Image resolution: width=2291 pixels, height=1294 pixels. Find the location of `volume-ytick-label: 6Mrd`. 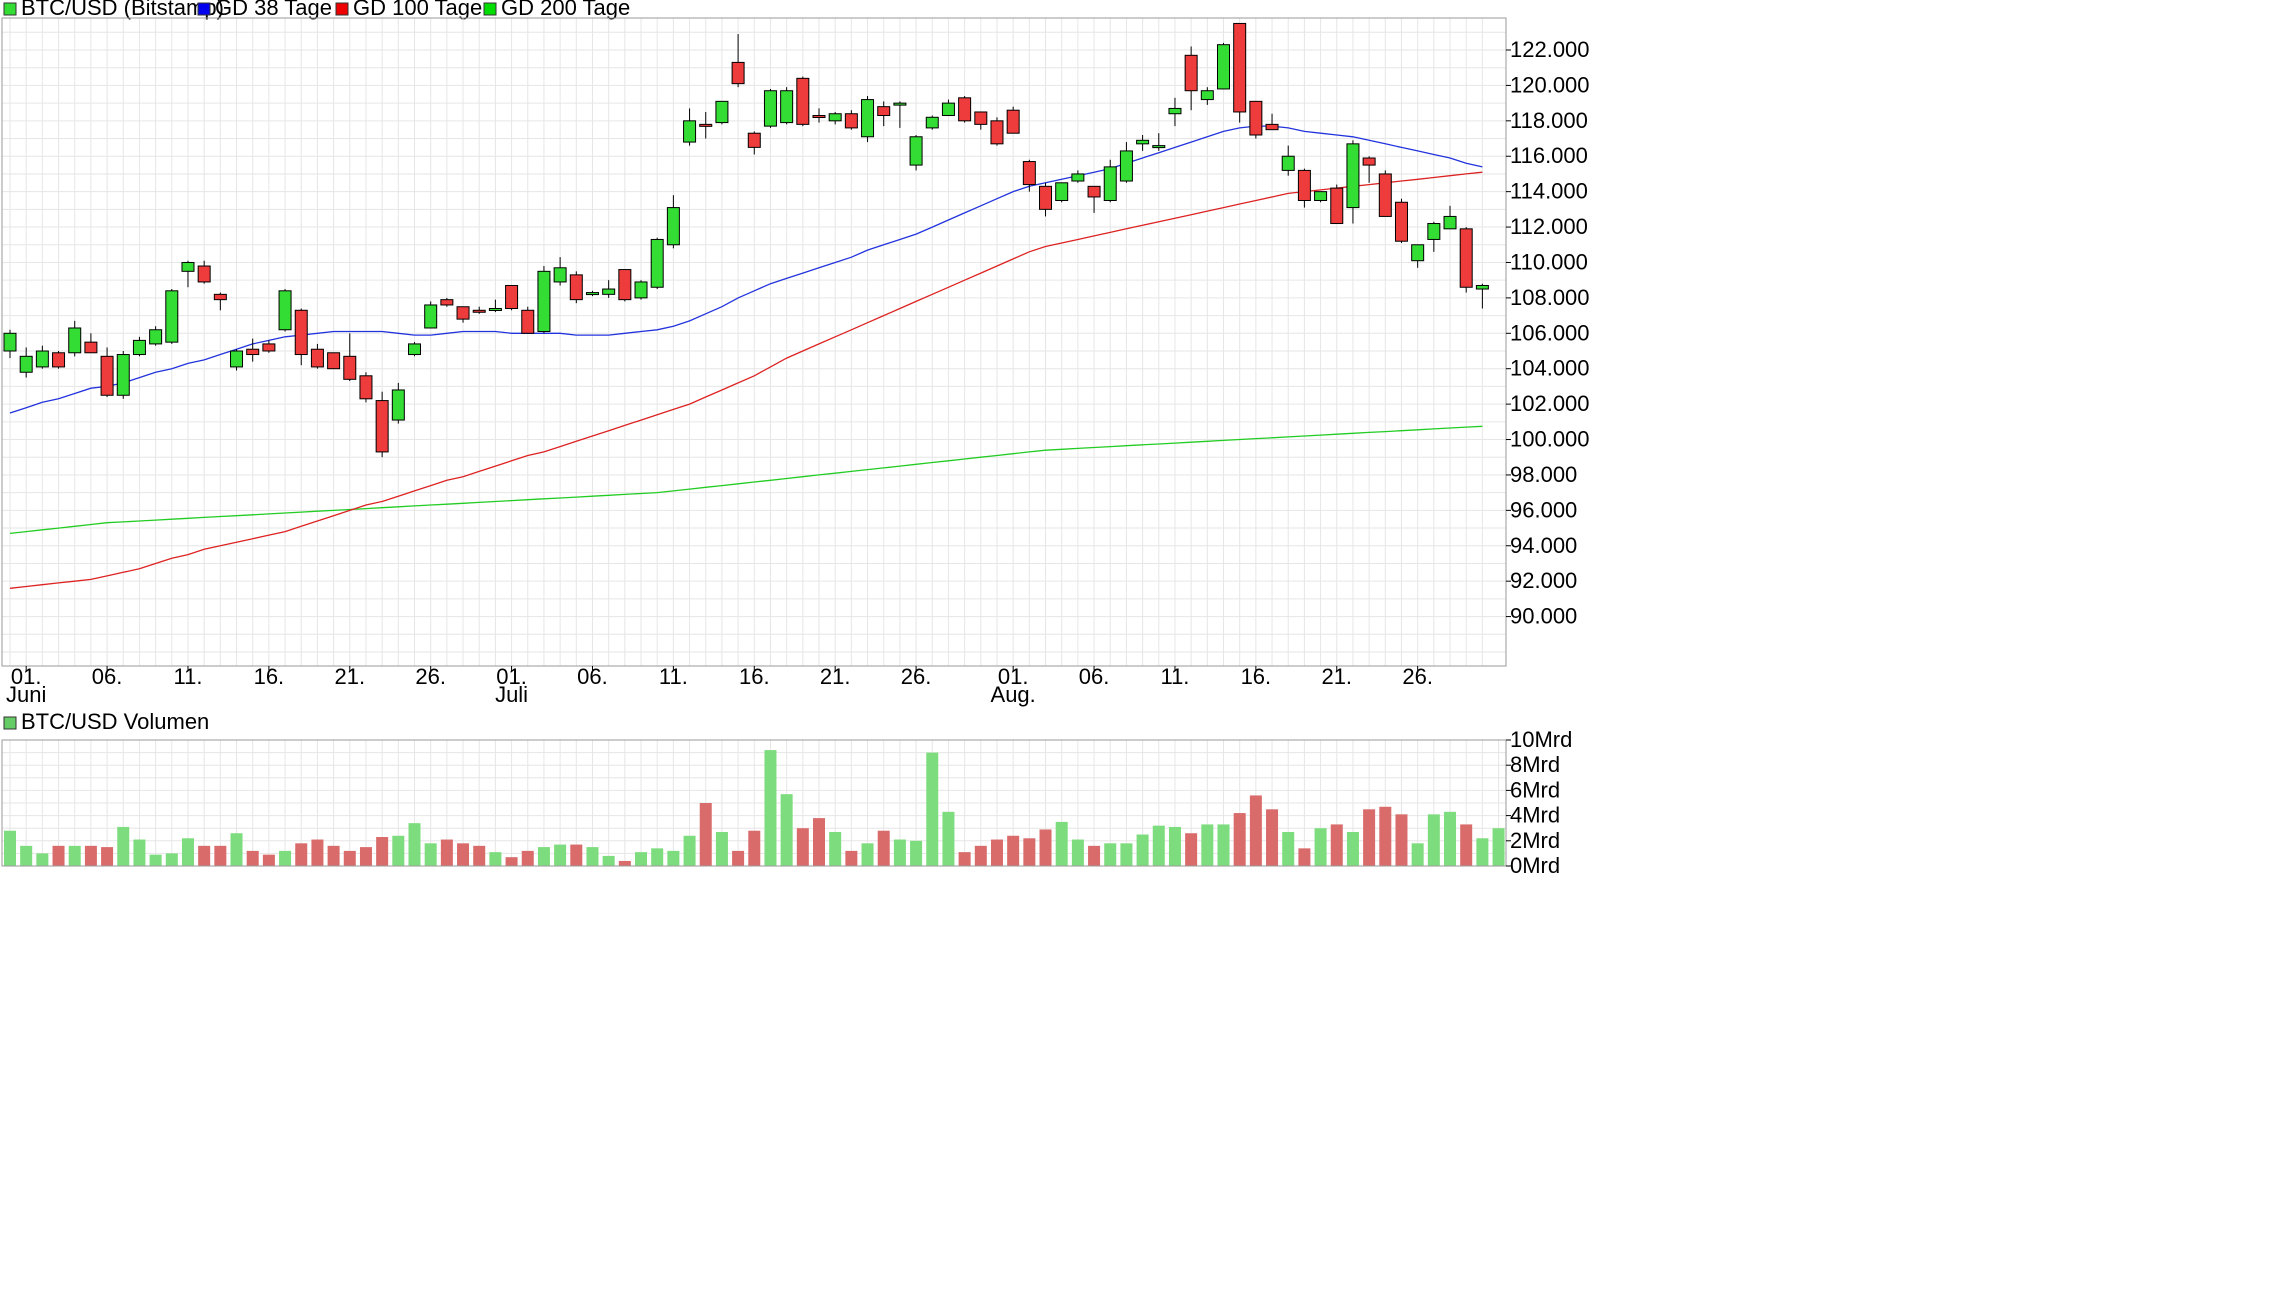

volume-ytick-label: 6Mrd is located at coordinates (1535, 789).